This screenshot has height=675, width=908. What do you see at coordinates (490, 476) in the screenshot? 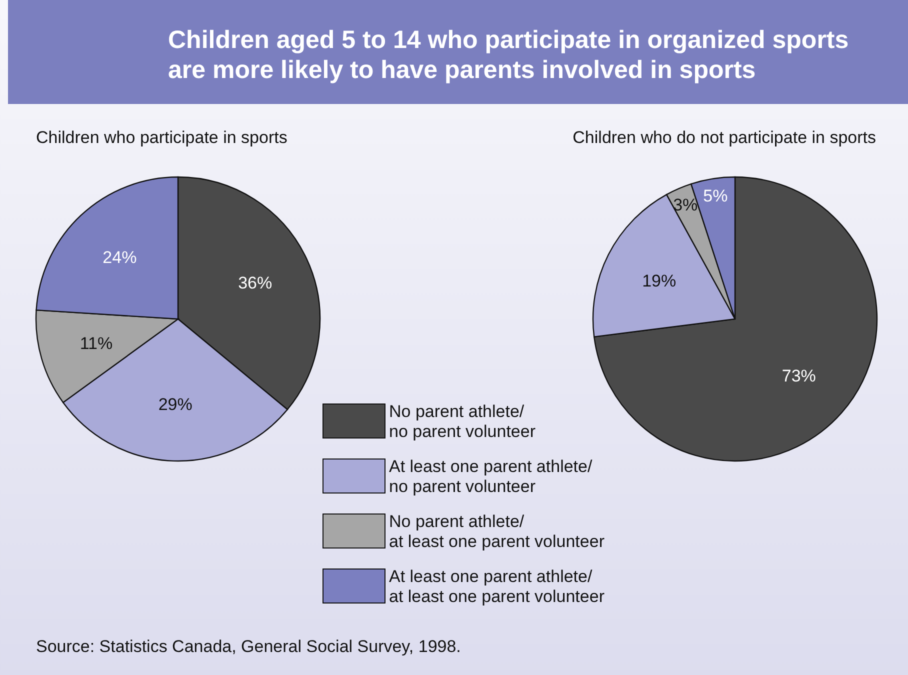
I see `legend-label: At least one parent athlete/ no parent volunteer` at bounding box center [490, 476].